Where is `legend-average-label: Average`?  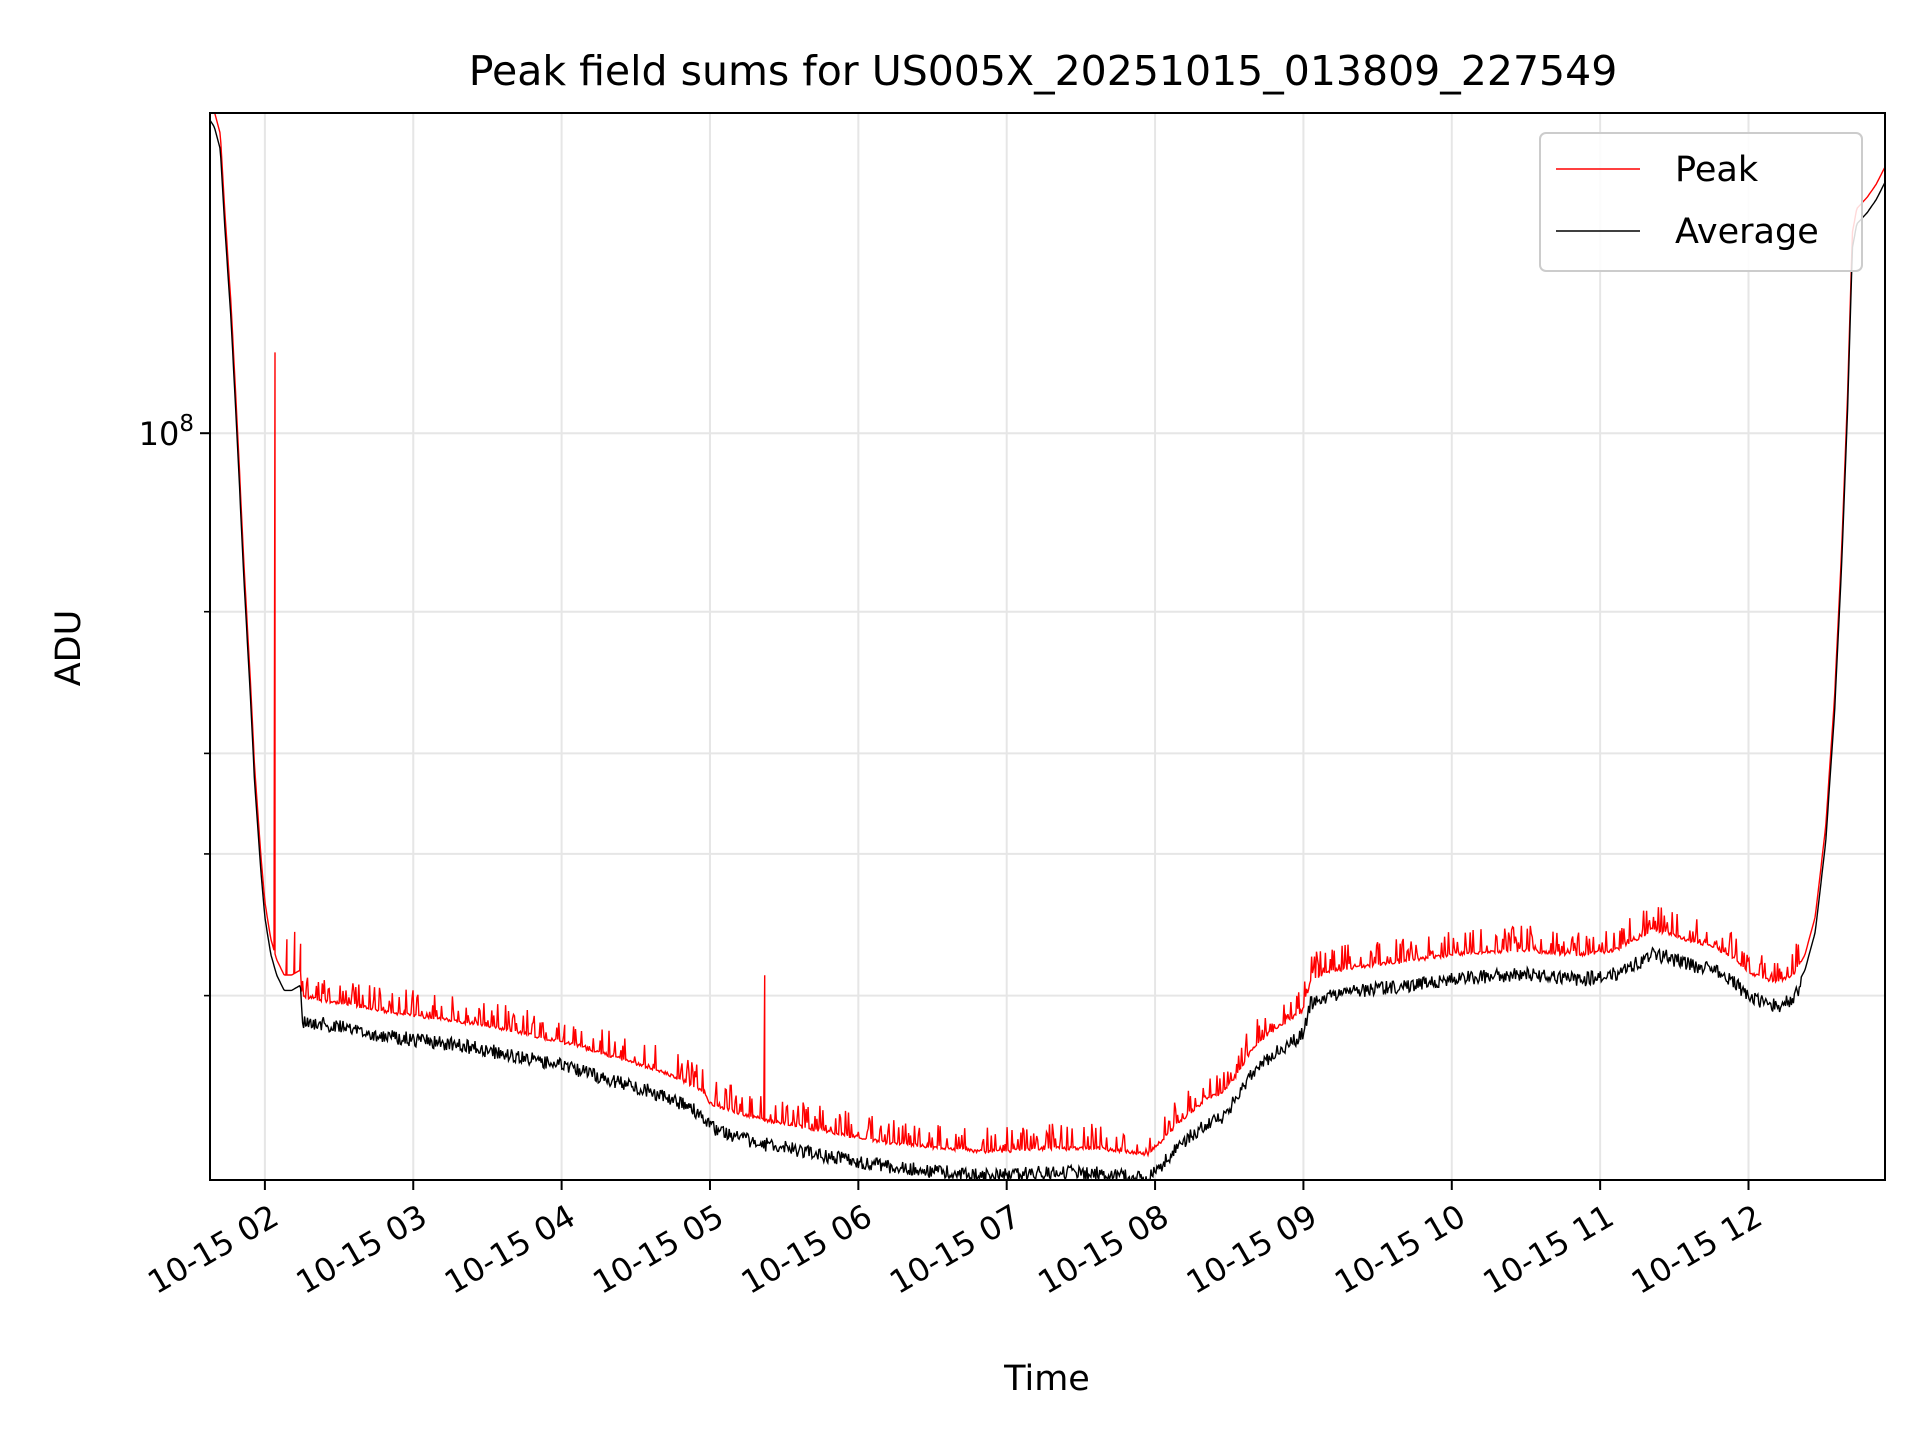 legend-average-label: Average is located at coordinates (1747, 232).